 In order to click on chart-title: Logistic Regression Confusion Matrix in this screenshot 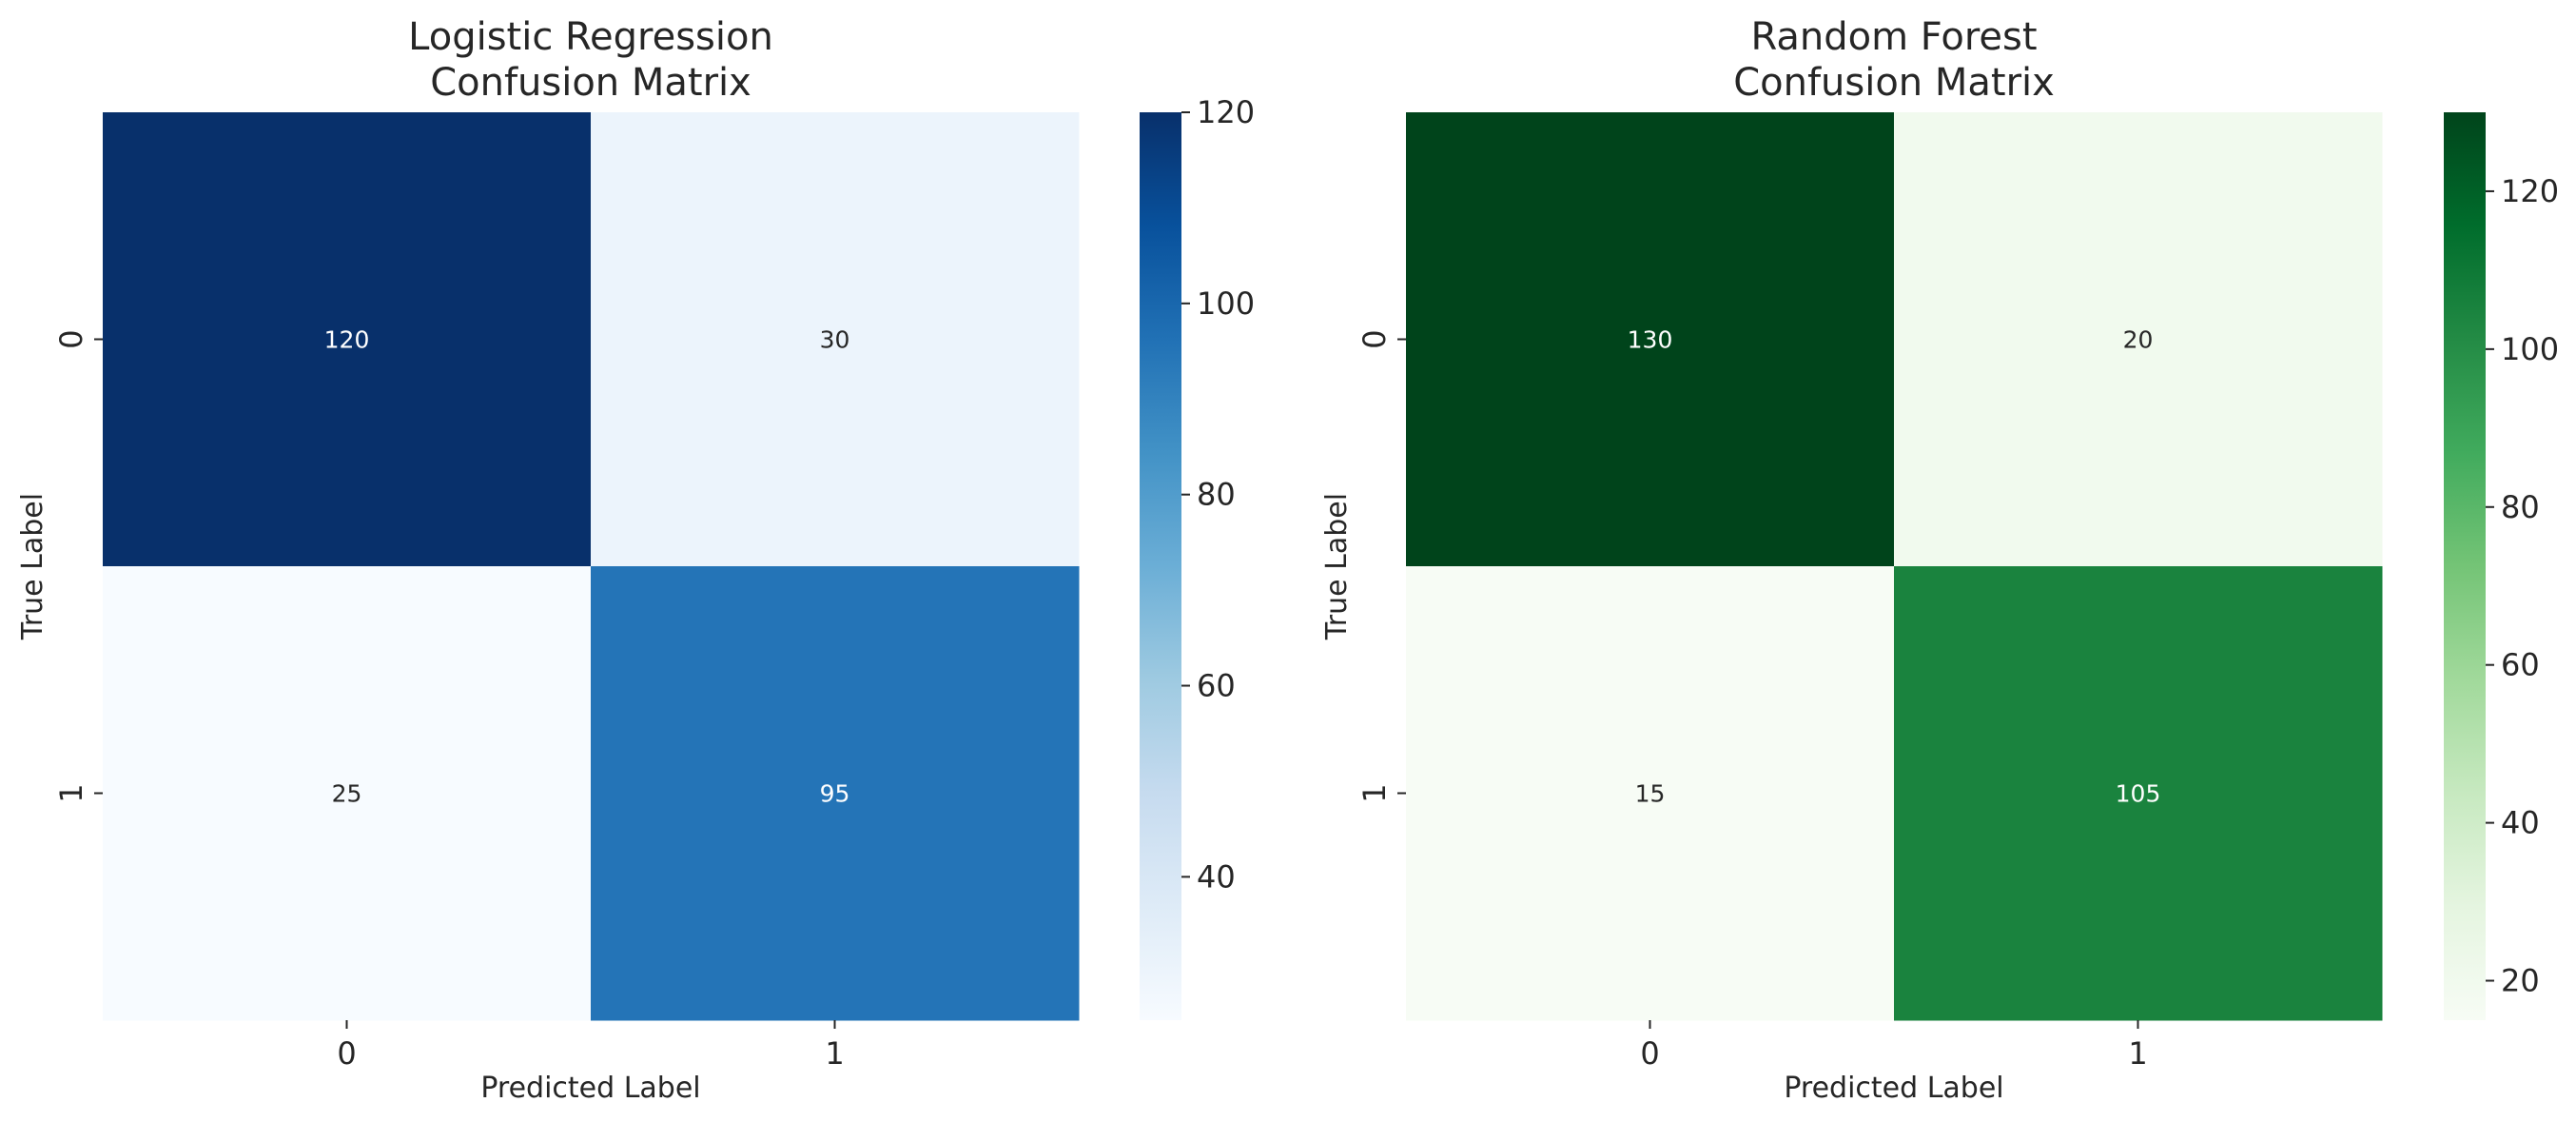, I will do `click(590, 60)`.